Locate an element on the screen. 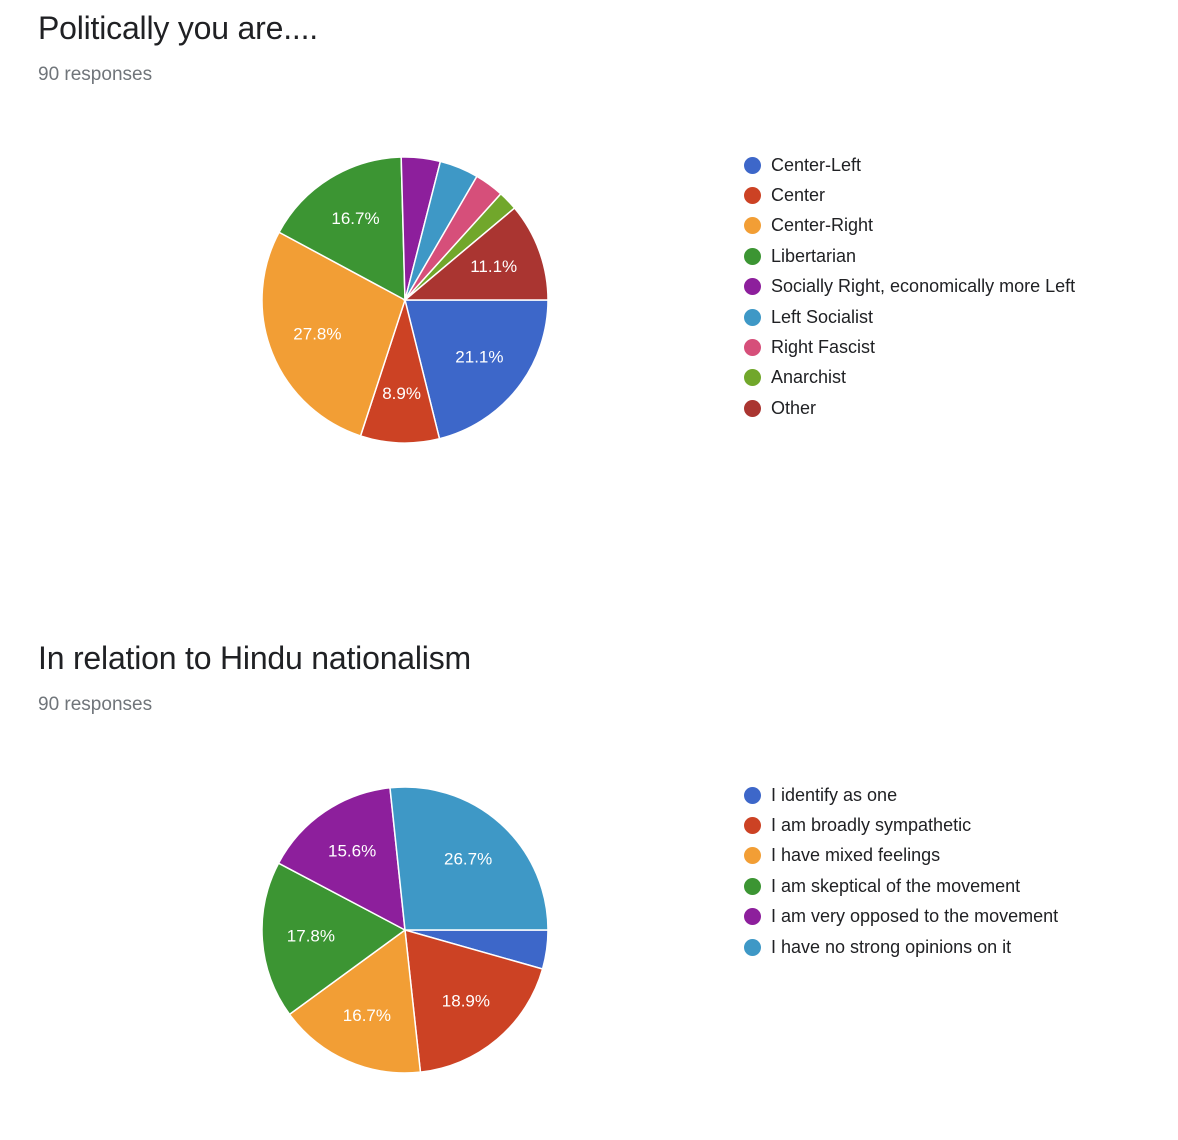  legend-item: Left Socialist is located at coordinates (909, 317).